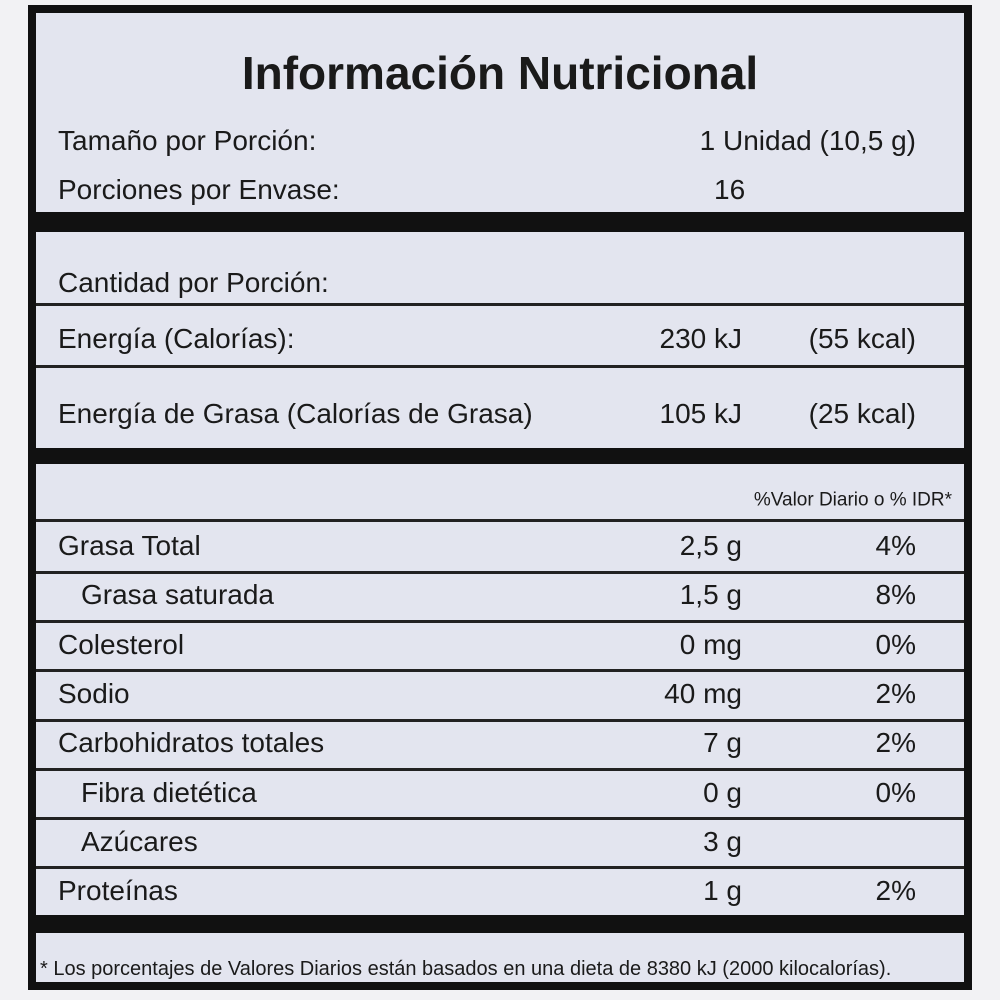 The height and width of the screenshot is (1000, 1000). What do you see at coordinates (895, 545) in the screenshot?
I see `nutrient-dv: 4%` at bounding box center [895, 545].